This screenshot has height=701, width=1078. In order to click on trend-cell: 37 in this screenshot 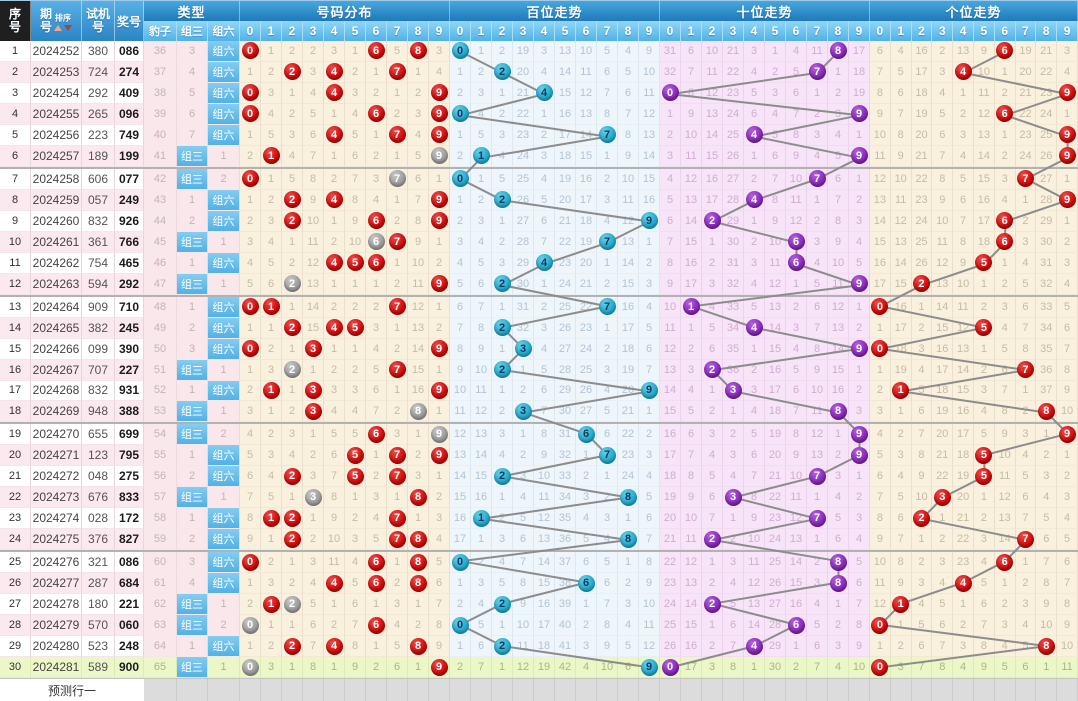, I will do `click(565, 563)`.